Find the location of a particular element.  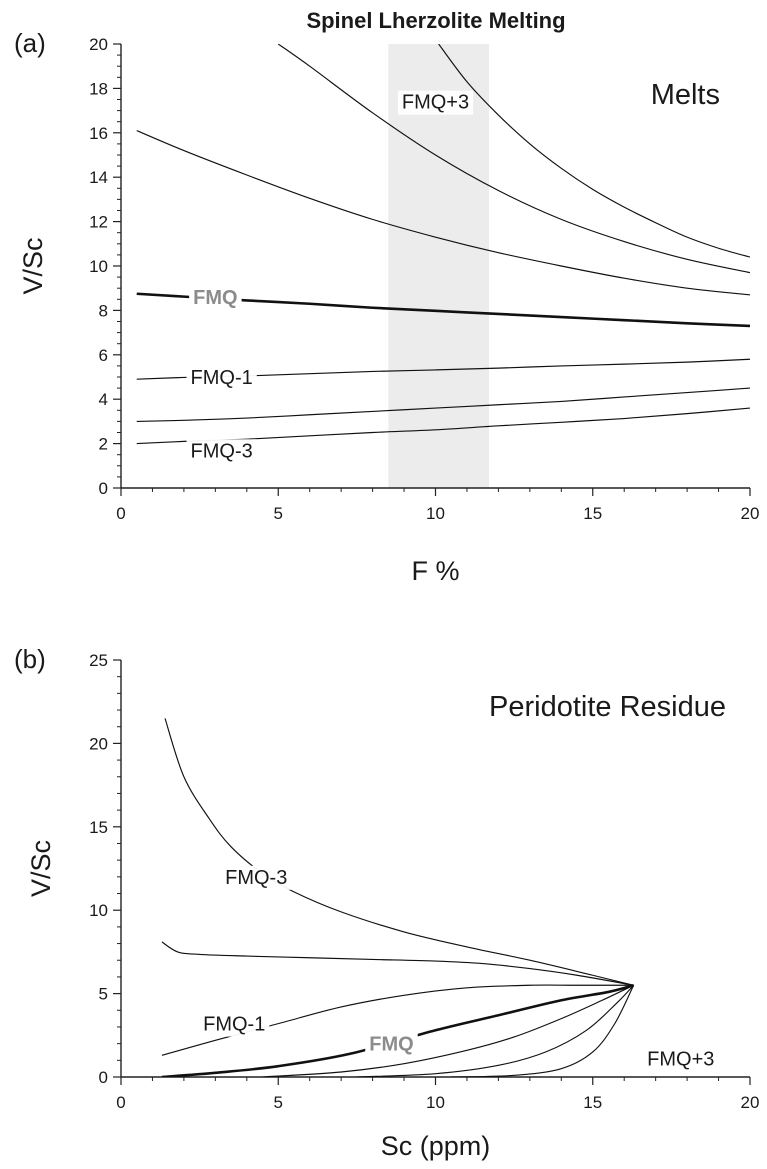

y-tick-label: 8 is located at coordinates (103, 310).